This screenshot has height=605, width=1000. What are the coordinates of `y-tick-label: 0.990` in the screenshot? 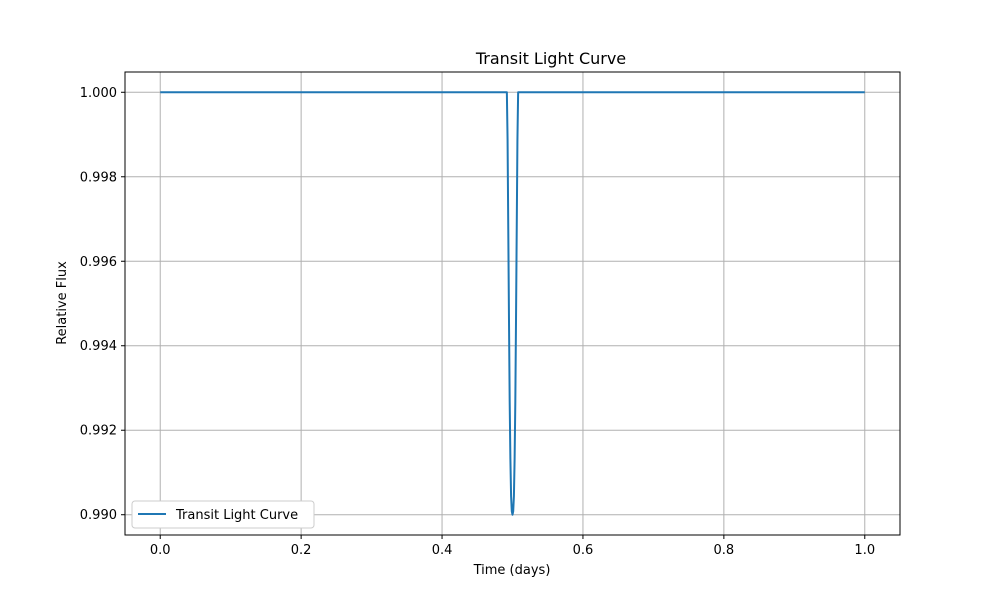 It's located at (98, 515).